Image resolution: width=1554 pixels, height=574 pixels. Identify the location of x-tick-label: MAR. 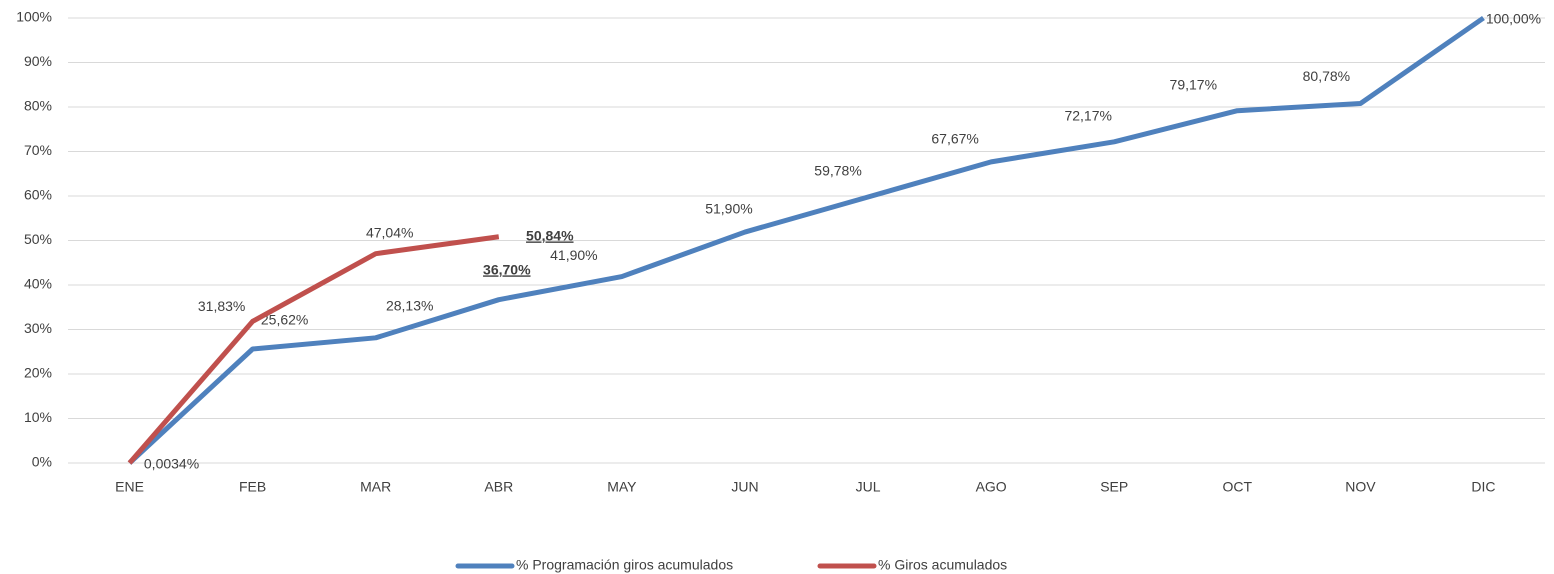
(375, 487).